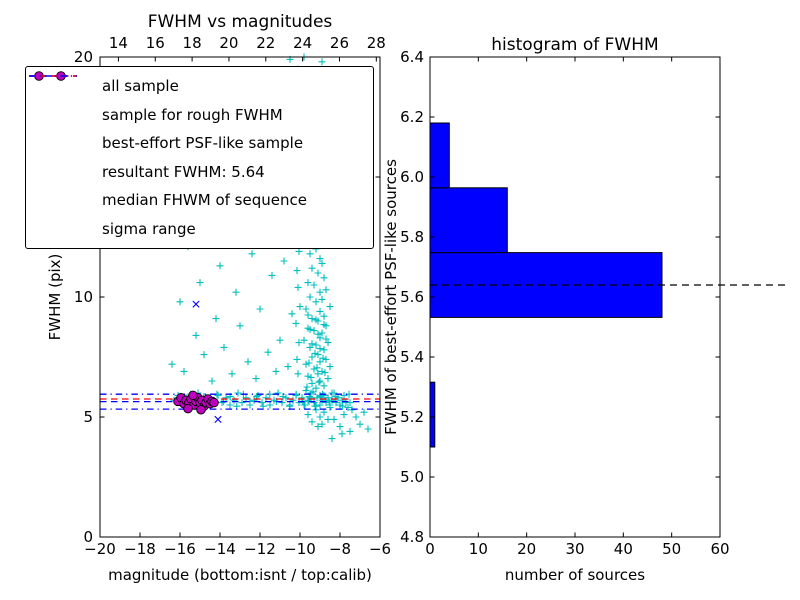 This screenshot has height=600, width=800. I want to click on tick-label: −10, so click(300, 549).